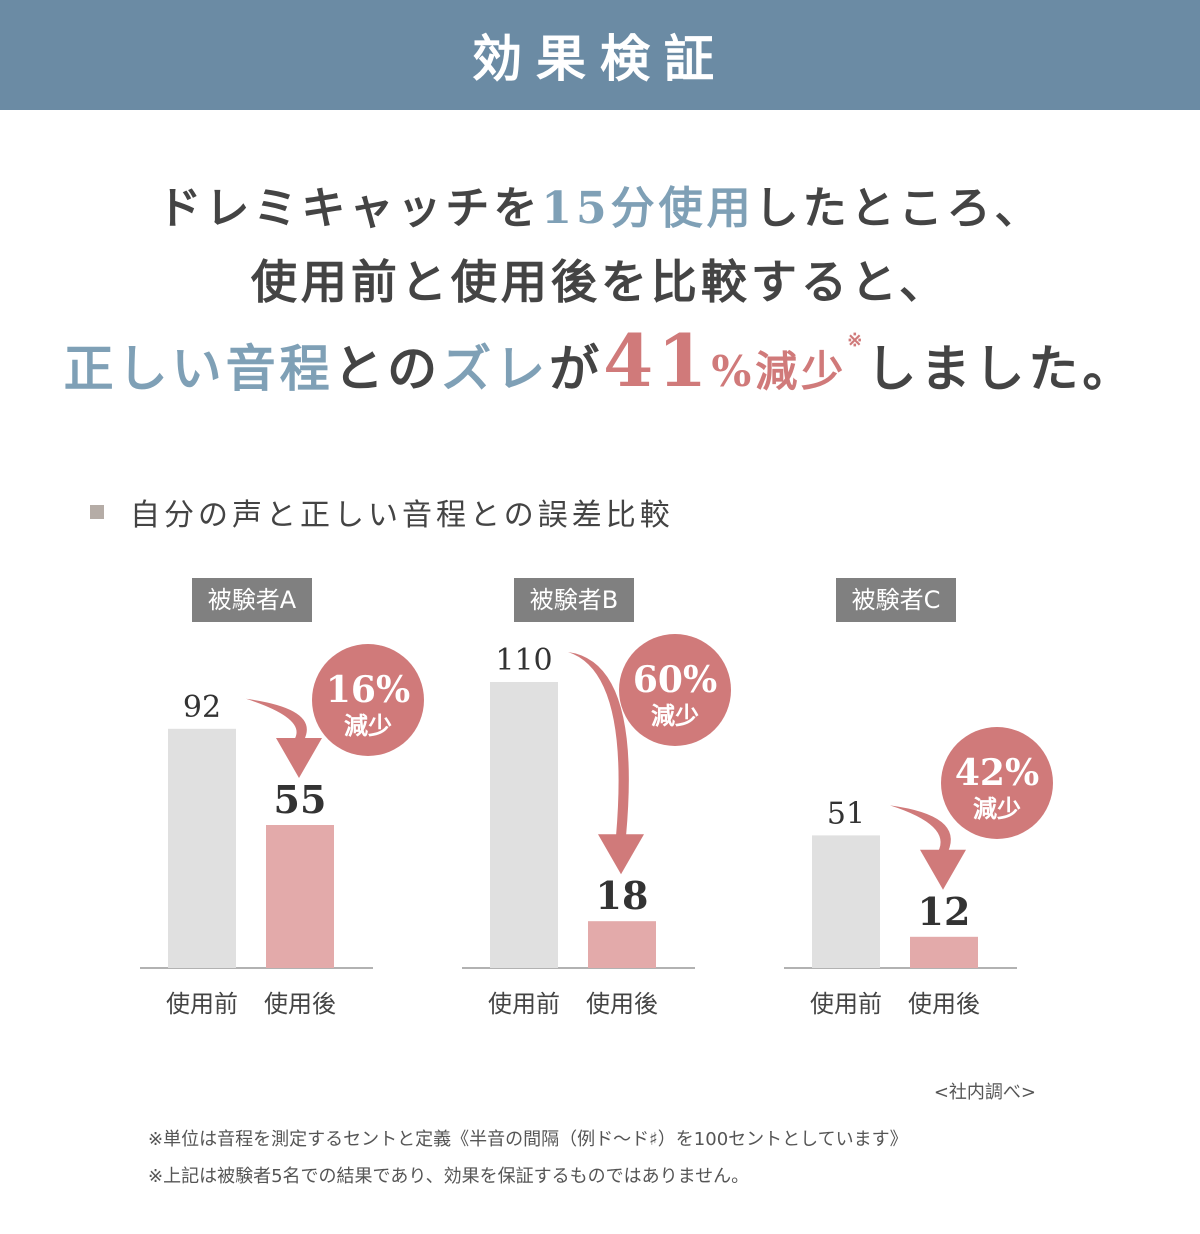 This screenshot has height=1234, width=1200. Describe the element at coordinates (449, 1176) in the screenshot. I see `footnote: ※上記は被験者5名での結果であり、効果を保証するものではありません。` at that location.